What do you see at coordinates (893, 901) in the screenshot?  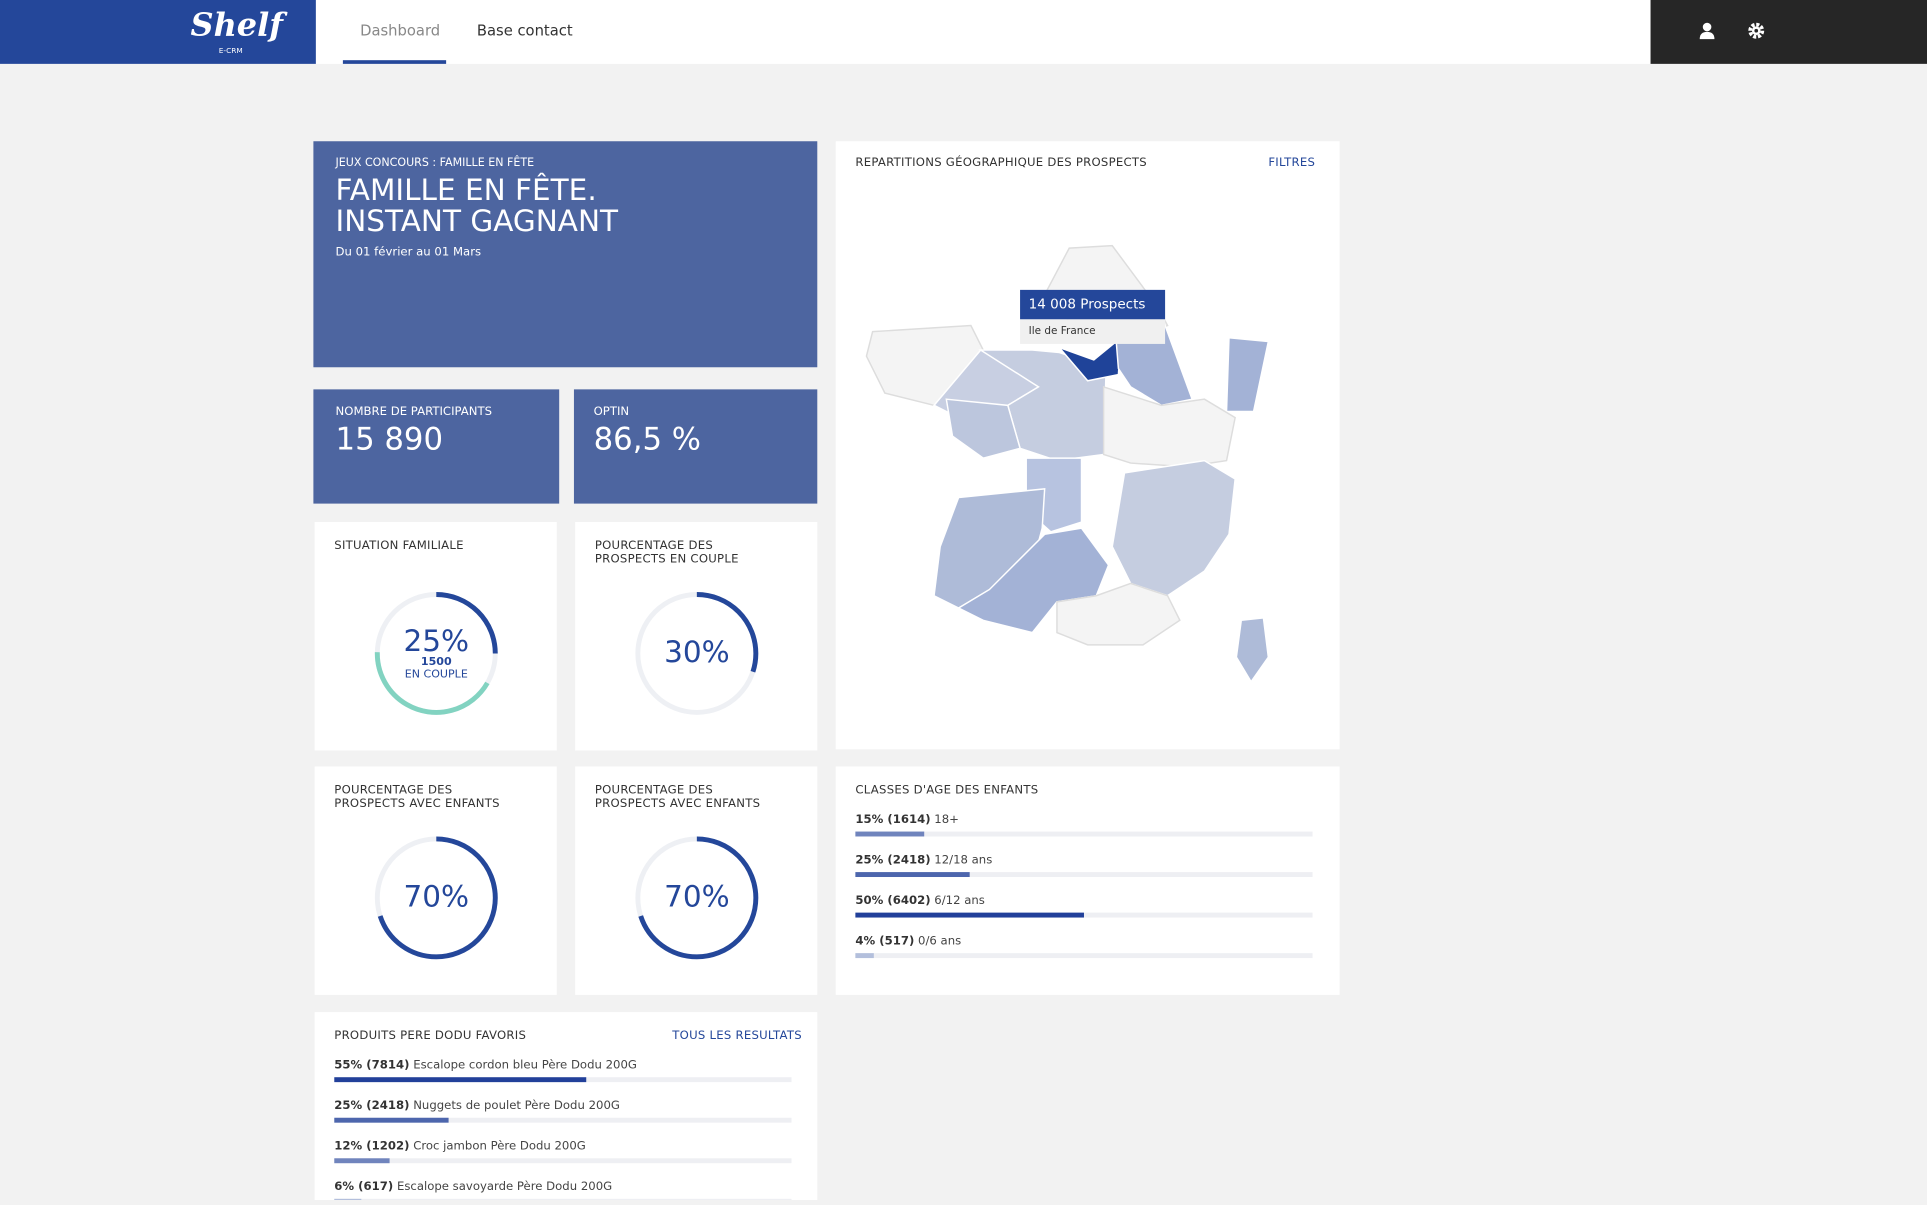 I see `bar-value-label: 50% (6402)` at bounding box center [893, 901].